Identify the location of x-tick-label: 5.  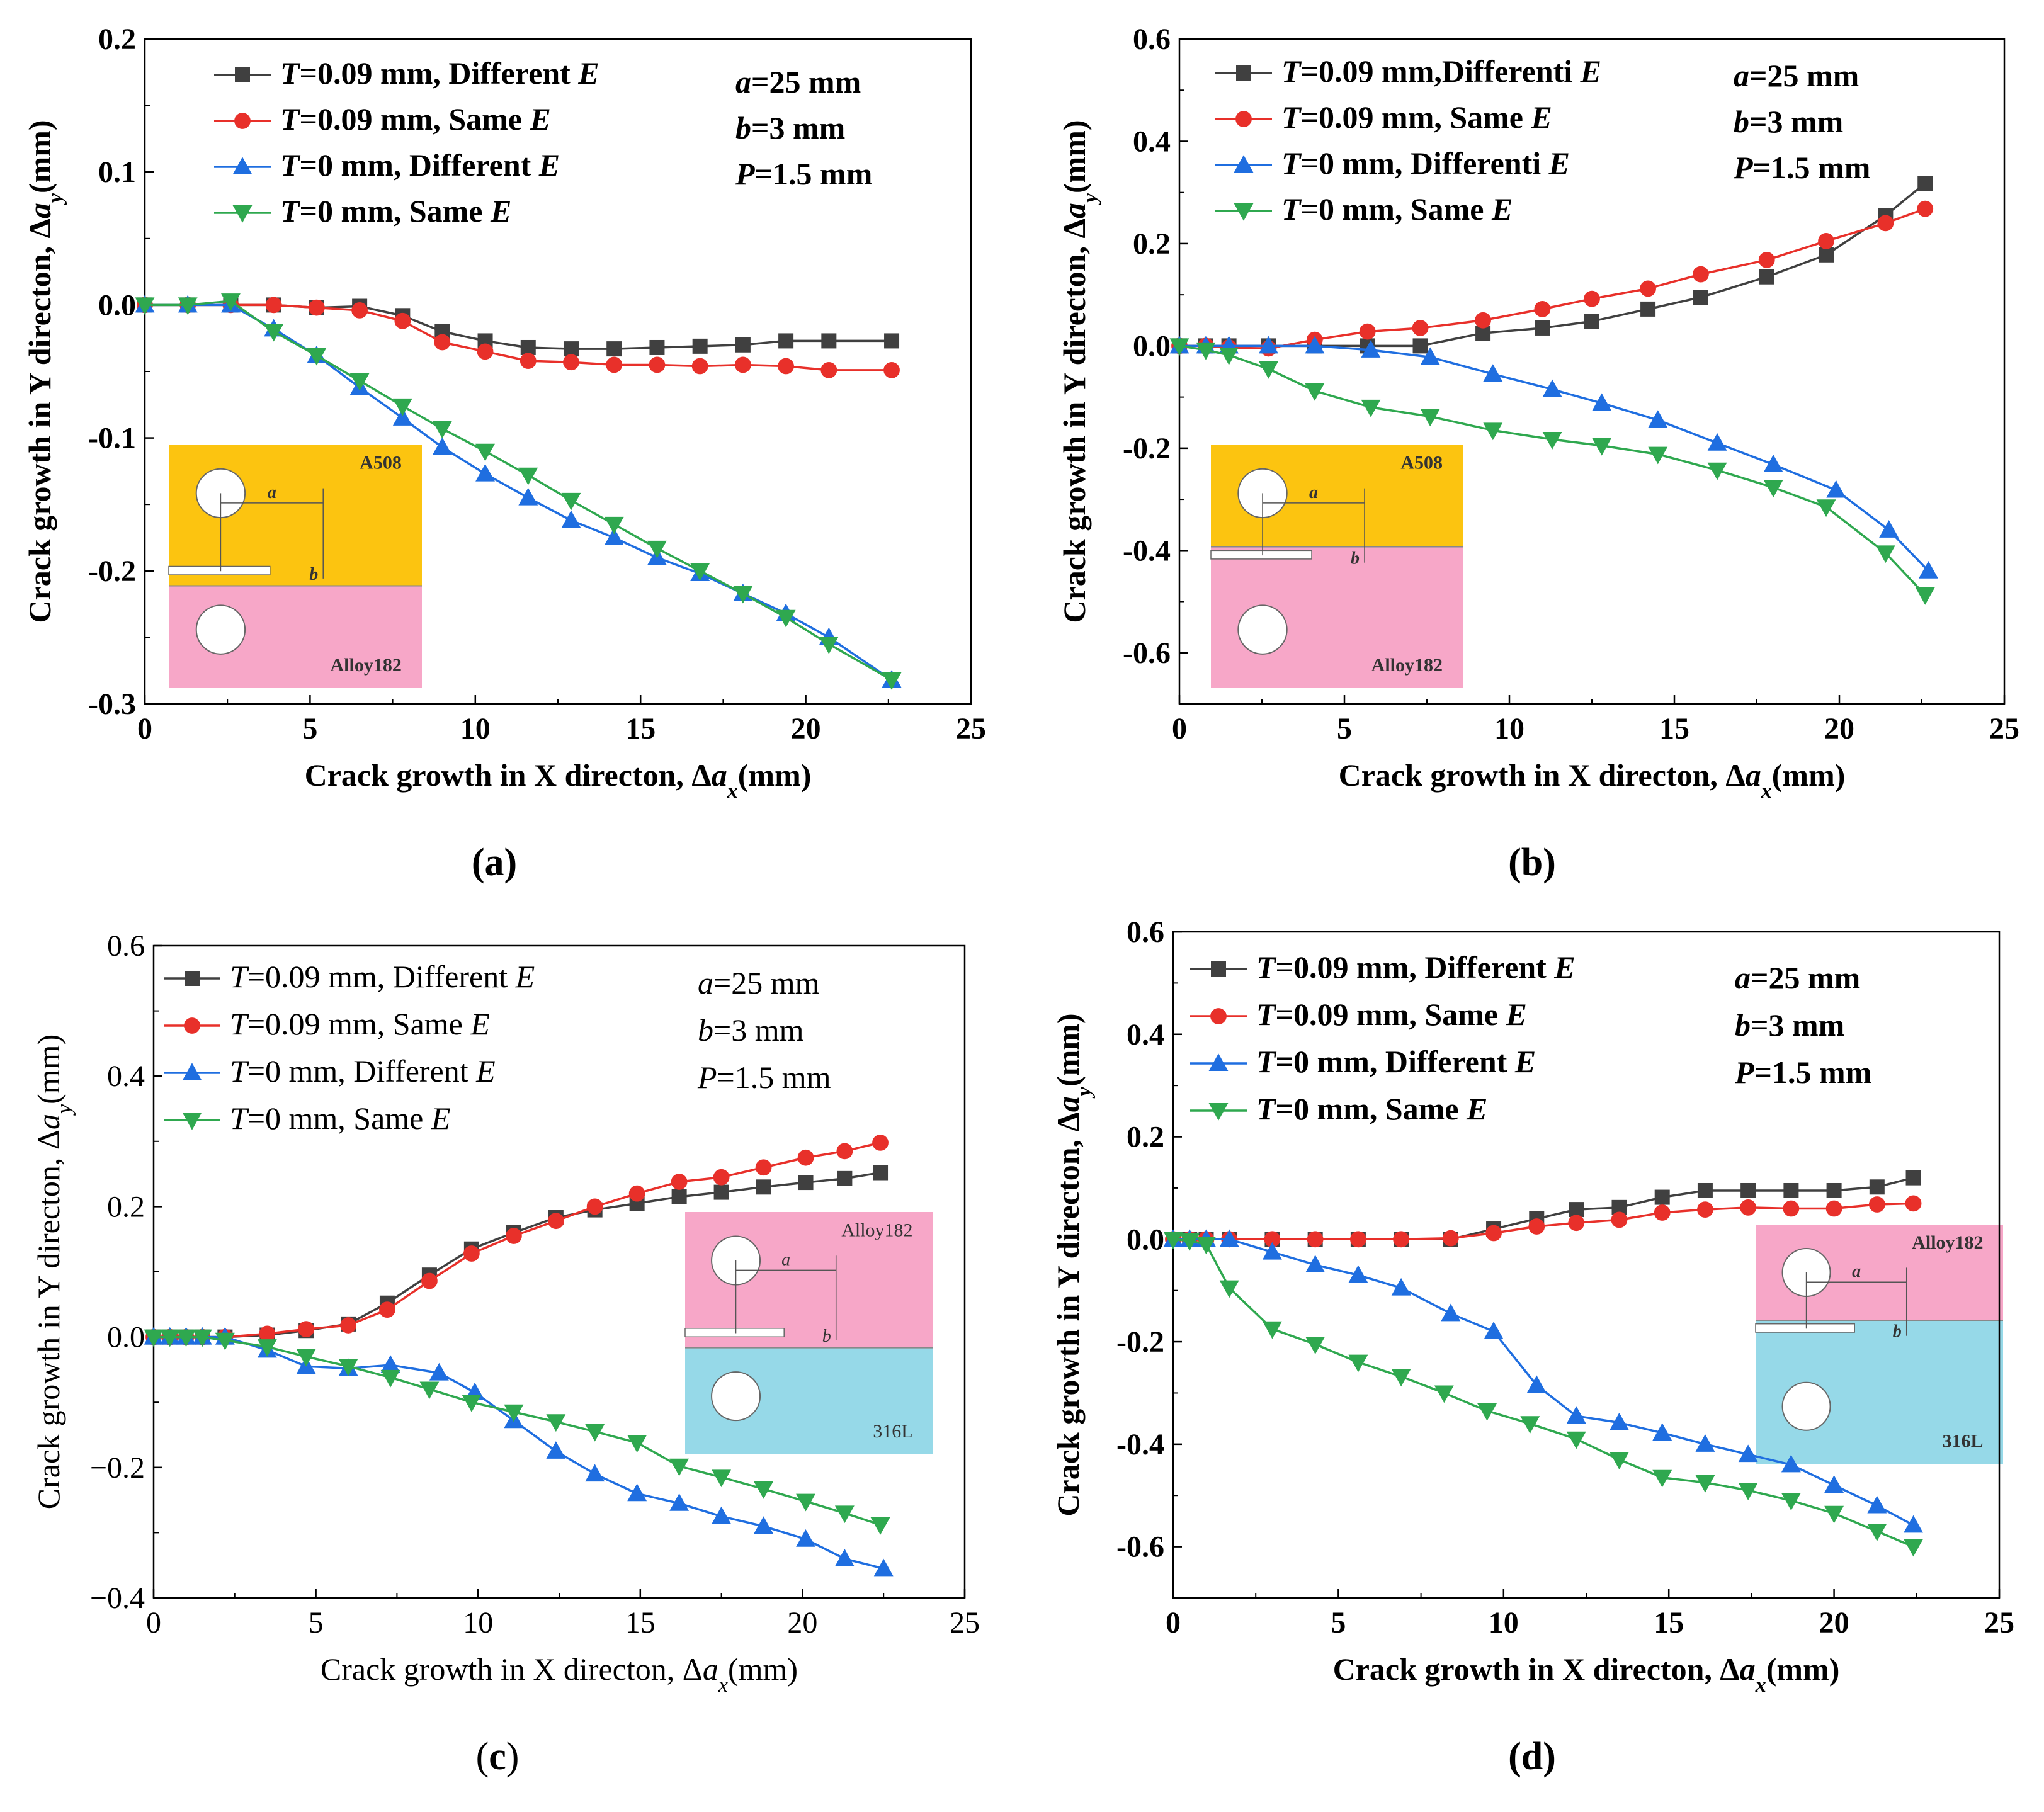
(1339, 1622).